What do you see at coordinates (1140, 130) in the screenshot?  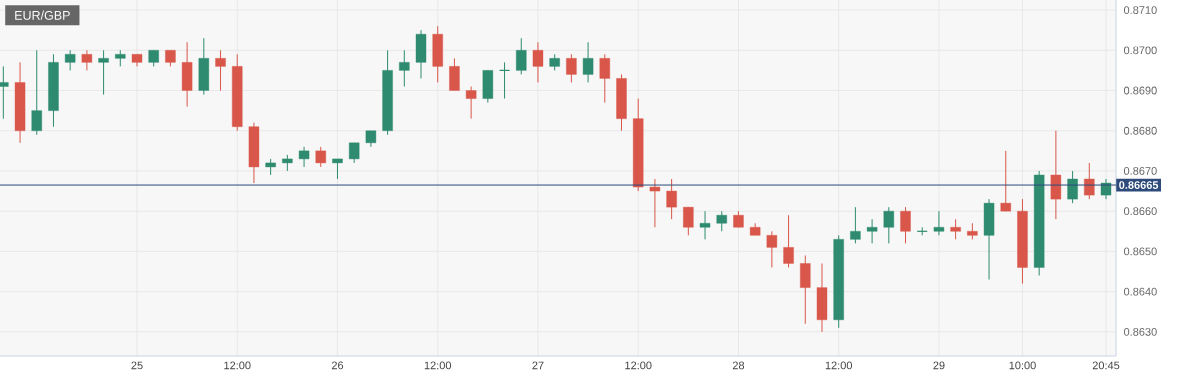 I see `y-tick-label: 0.8680` at bounding box center [1140, 130].